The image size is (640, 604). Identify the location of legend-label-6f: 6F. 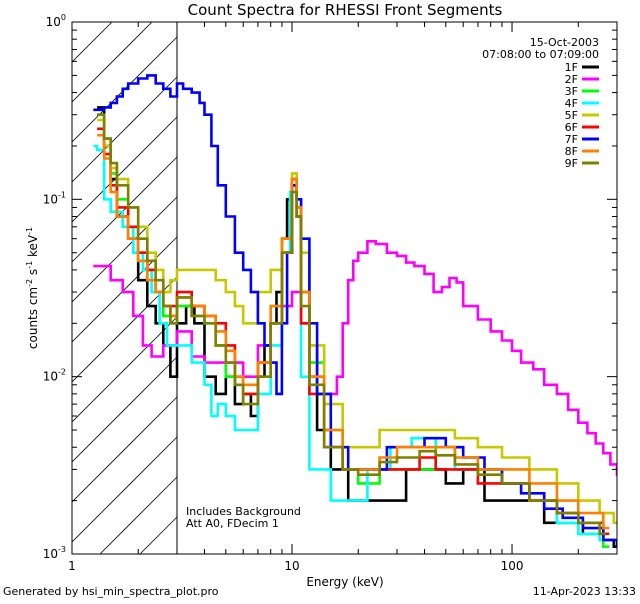
(571, 127).